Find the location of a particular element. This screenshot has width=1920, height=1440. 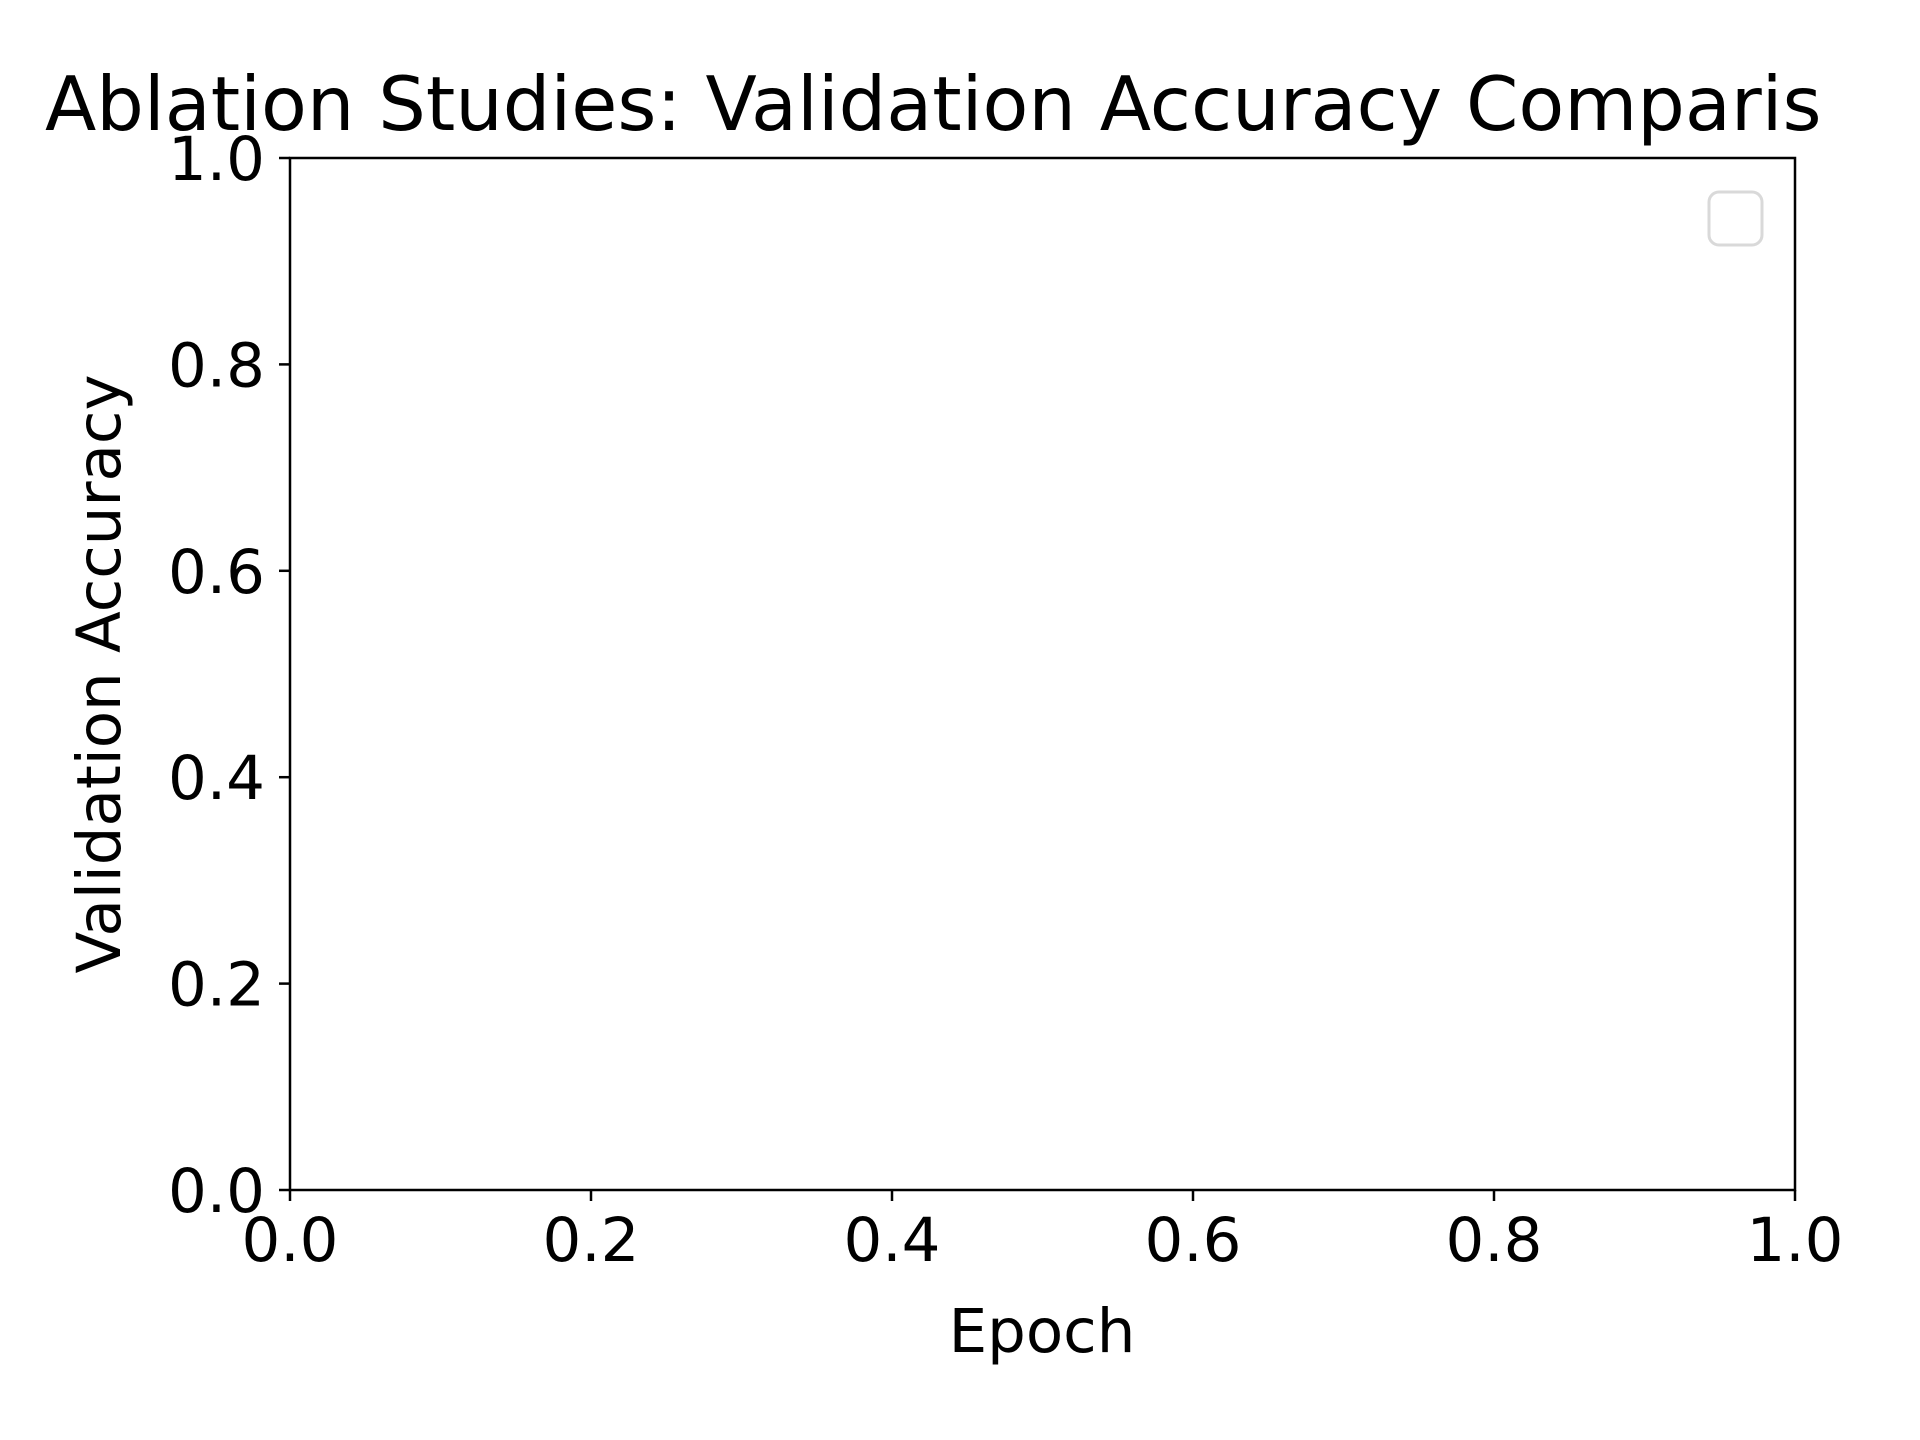

x-tick-label: 0.8 is located at coordinates (1493, 1240).